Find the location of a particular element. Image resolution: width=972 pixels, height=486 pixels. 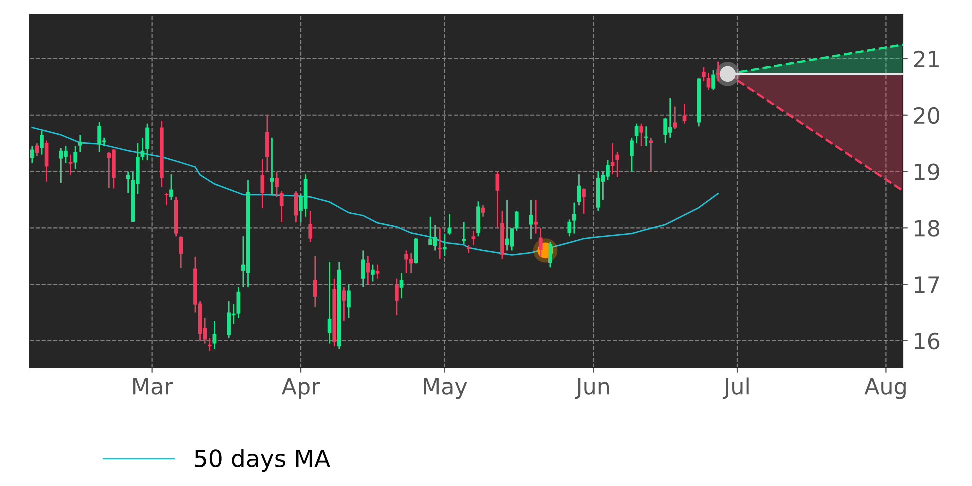

legend-label: 50 days MA is located at coordinates (262, 460).